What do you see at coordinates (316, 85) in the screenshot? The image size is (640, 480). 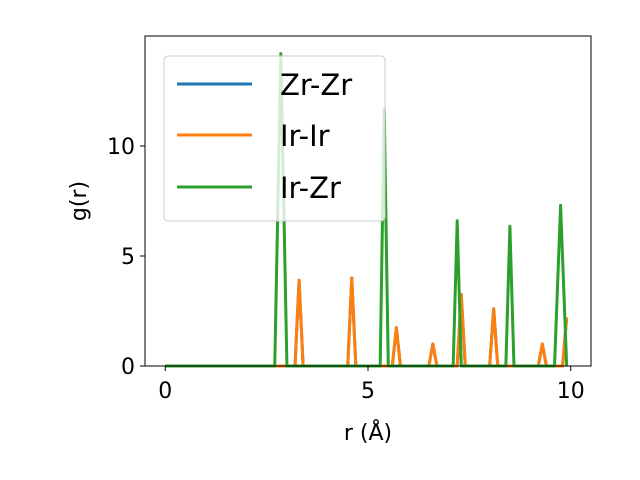 I see `legend-label-zr-zr: Zr-Zr` at bounding box center [316, 85].